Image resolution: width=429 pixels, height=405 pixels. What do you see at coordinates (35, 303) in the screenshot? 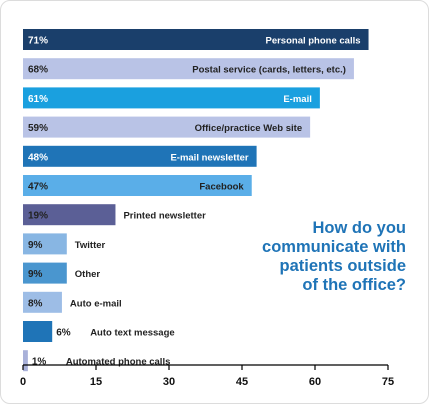
I see `value-label: 8%` at bounding box center [35, 303].